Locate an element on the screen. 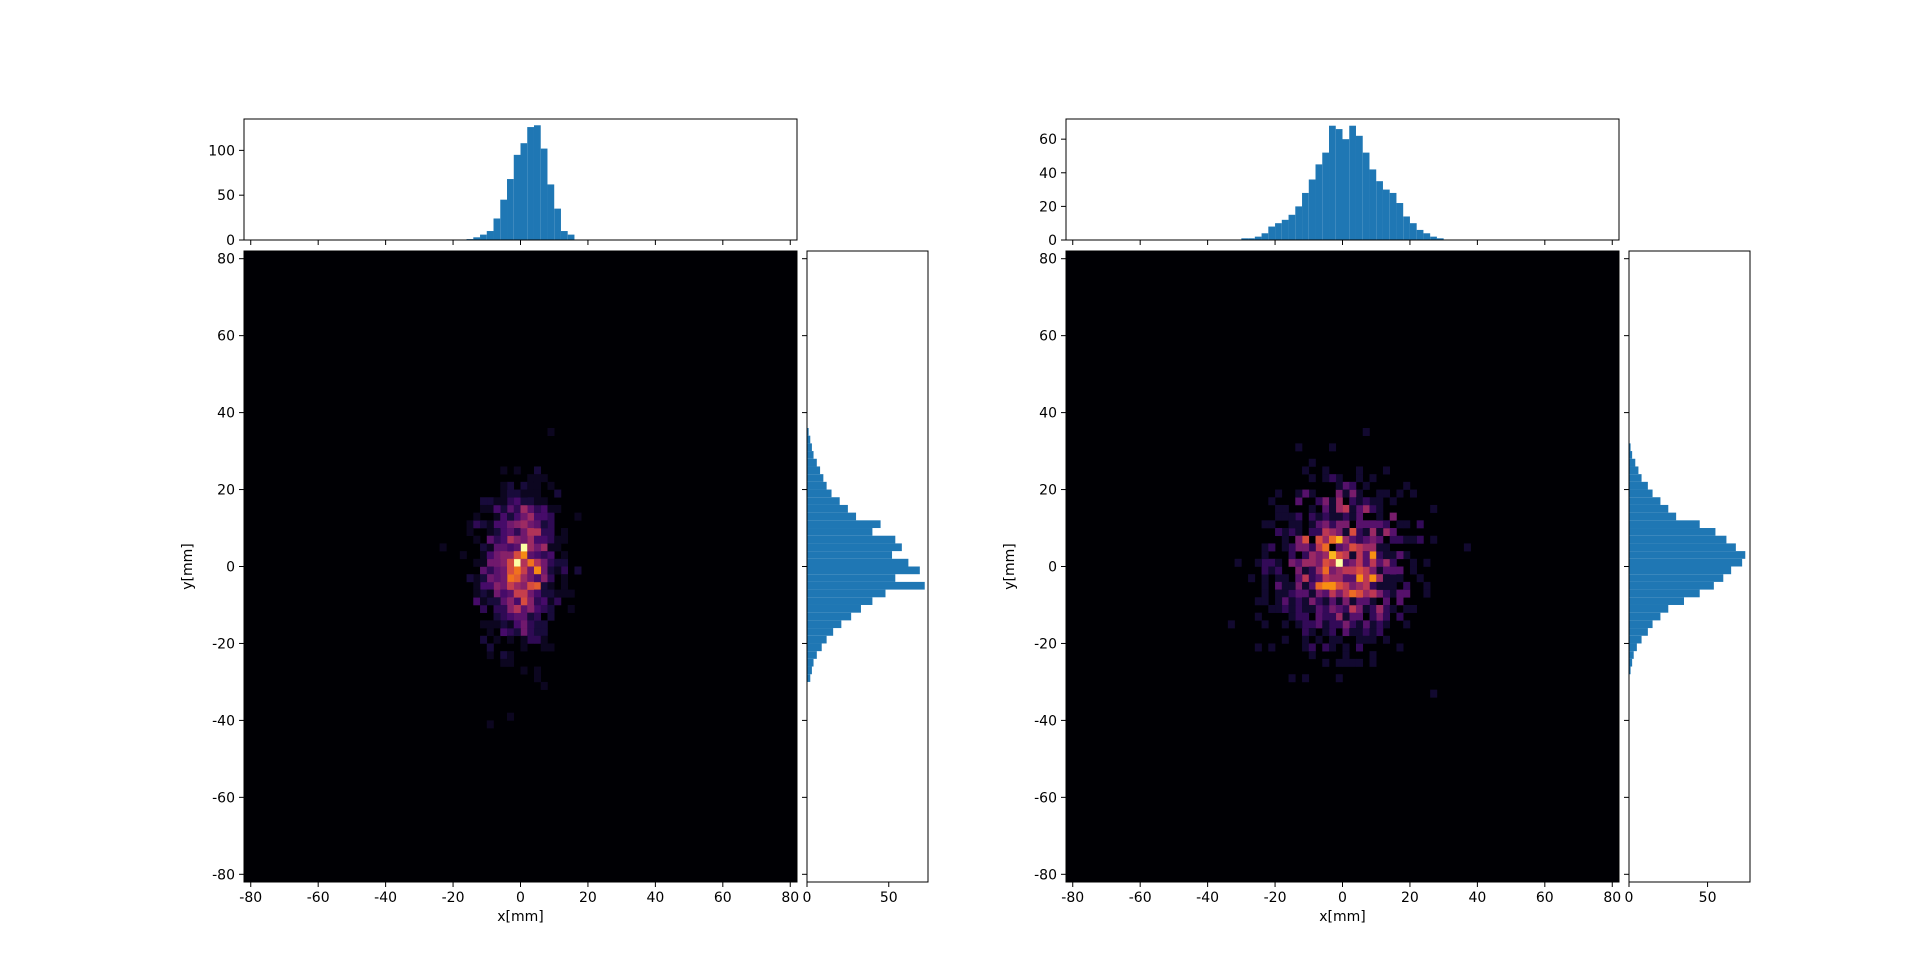  x-axis-label: x[mm] is located at coordinates (1342, 917).